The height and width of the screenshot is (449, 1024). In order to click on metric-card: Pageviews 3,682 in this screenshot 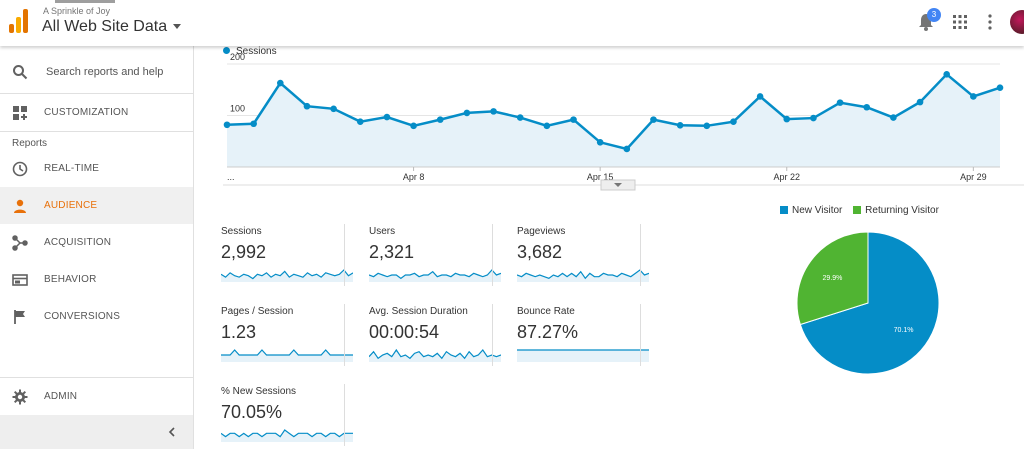, I will do `click(575, 252)`.